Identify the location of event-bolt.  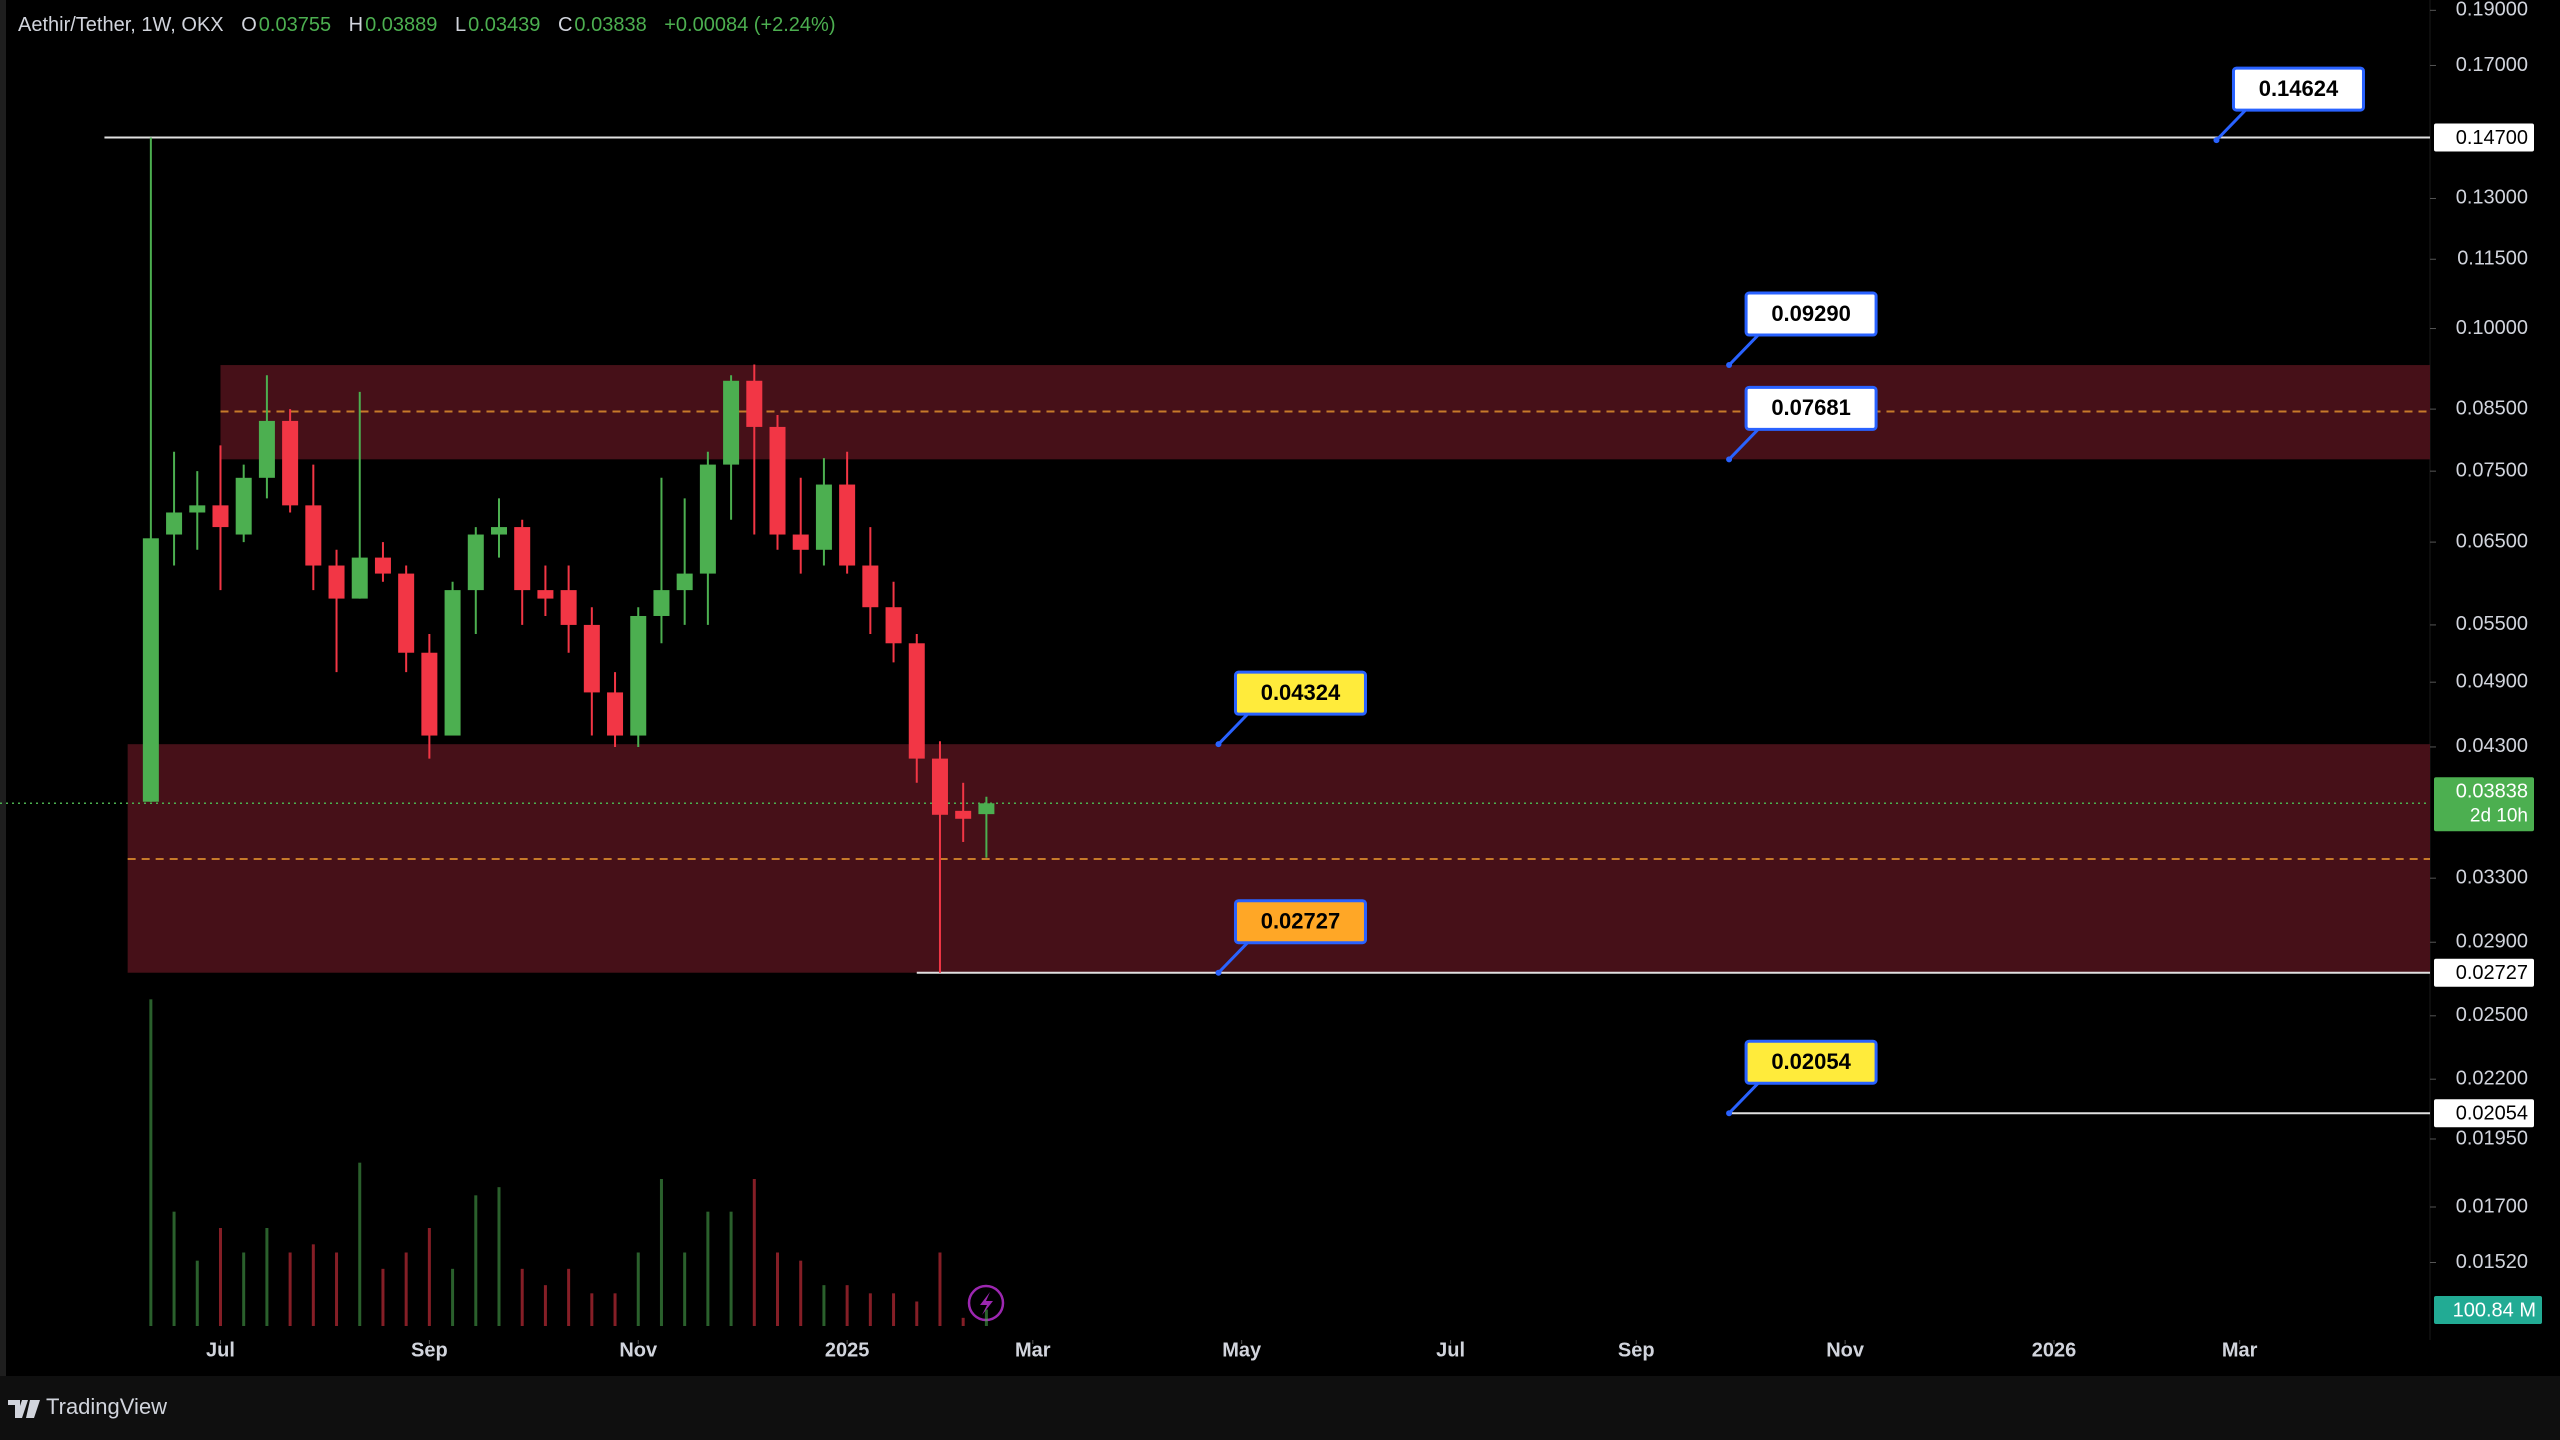
(986, 1303).